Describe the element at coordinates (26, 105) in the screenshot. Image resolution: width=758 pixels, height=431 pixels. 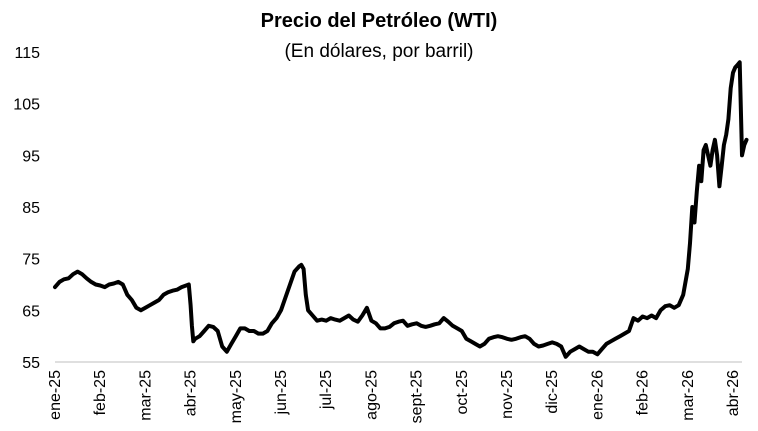
I see `y-tick-label: 105` at that location.